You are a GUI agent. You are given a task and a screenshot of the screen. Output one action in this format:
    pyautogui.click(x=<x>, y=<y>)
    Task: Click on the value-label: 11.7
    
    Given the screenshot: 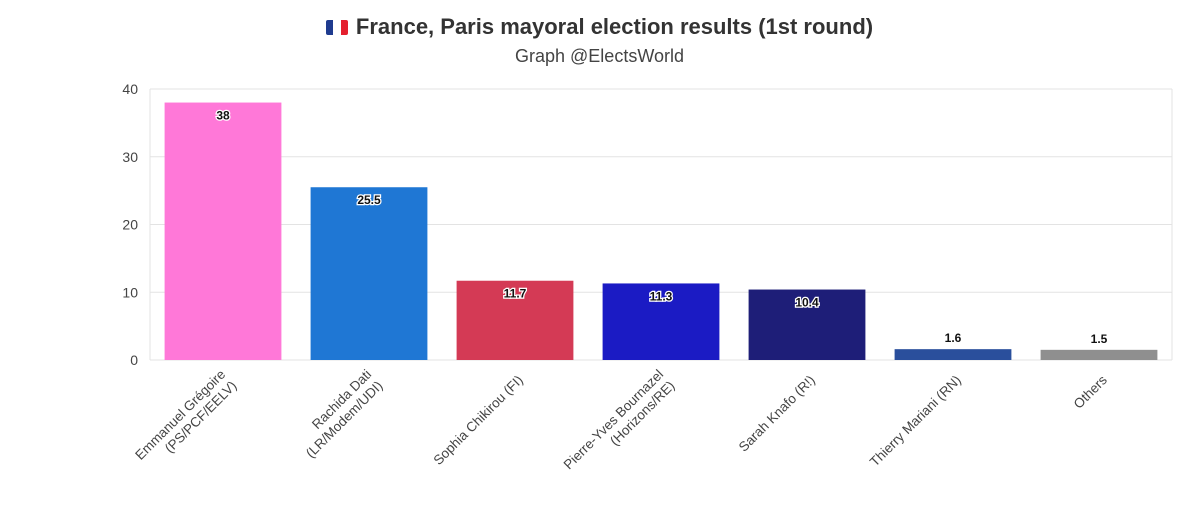 What is the action you would take?
    pyautogui.click(x=515, y=294)
    